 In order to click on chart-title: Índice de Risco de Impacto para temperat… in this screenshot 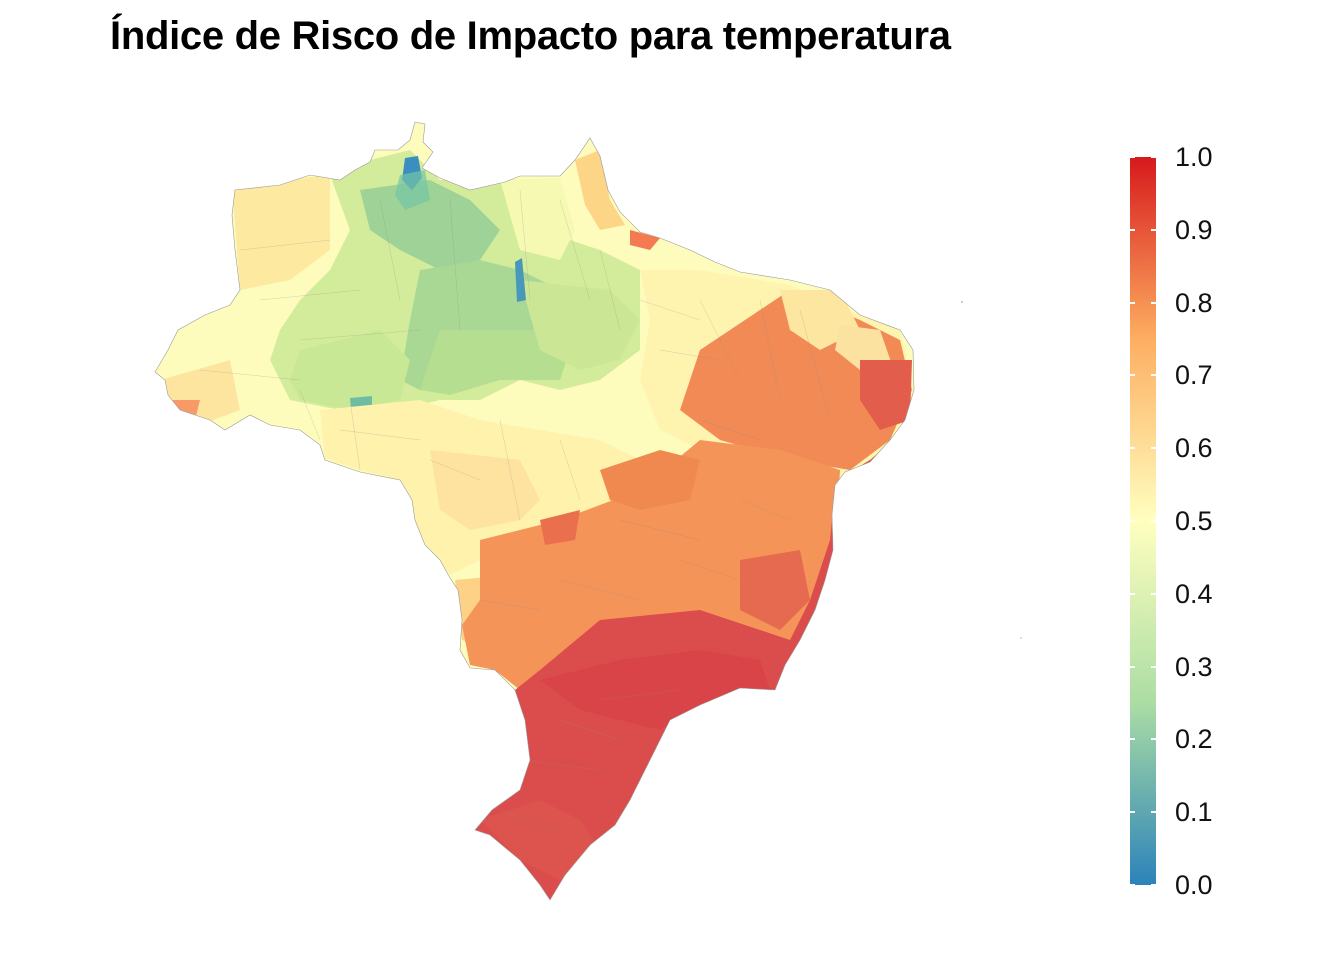, I will do `click(530, 36)`.